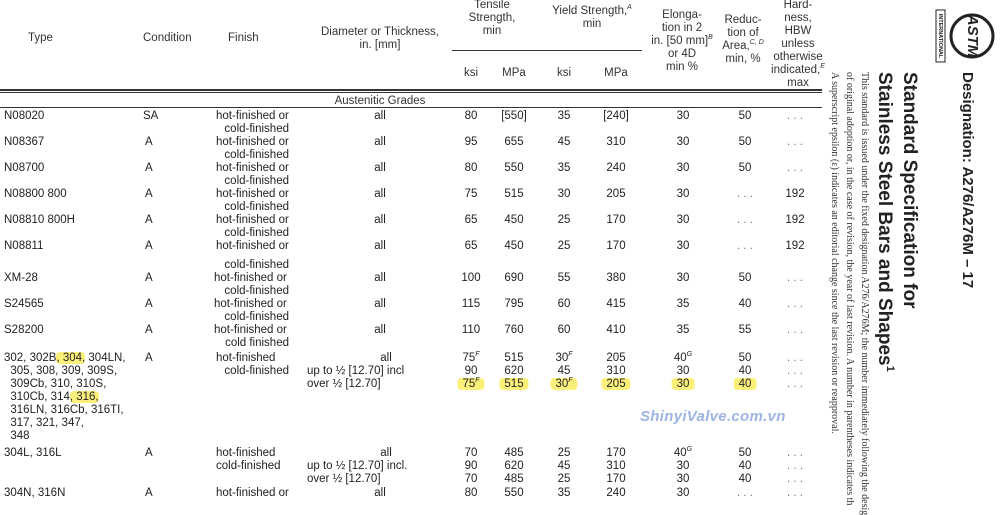  I want to click on diameter-cell: all, so click(380, 330).